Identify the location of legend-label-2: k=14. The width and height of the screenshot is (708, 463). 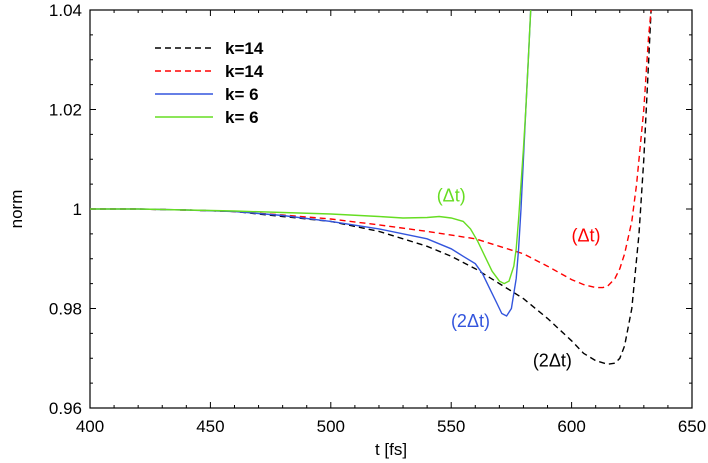
(244, 71).